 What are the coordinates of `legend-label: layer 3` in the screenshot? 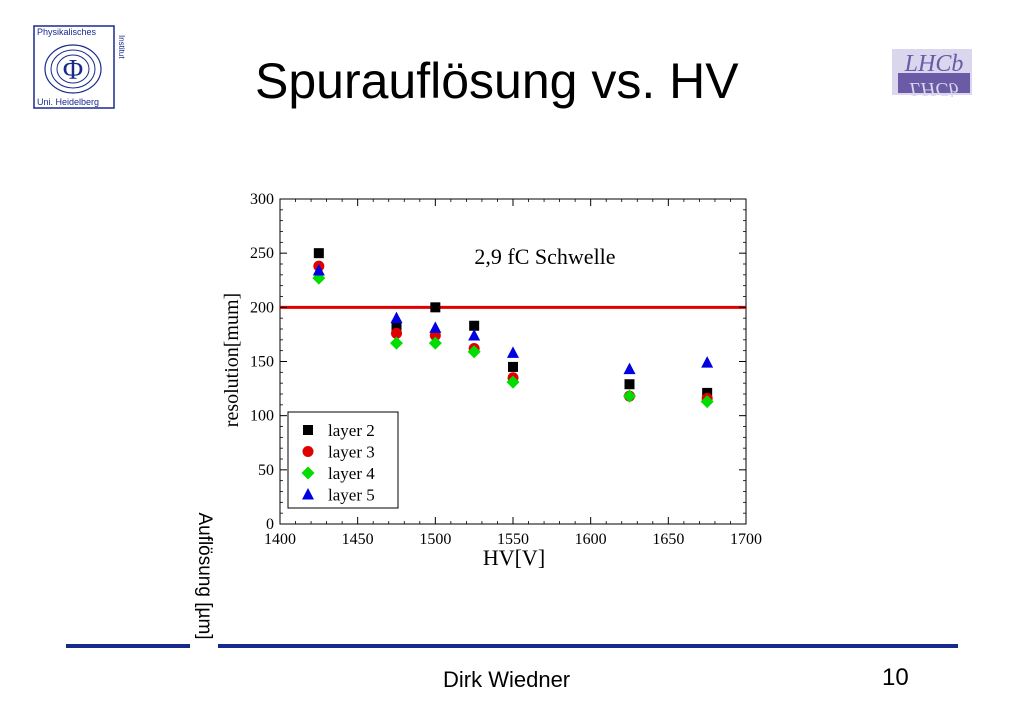 It's located at (351, 452).